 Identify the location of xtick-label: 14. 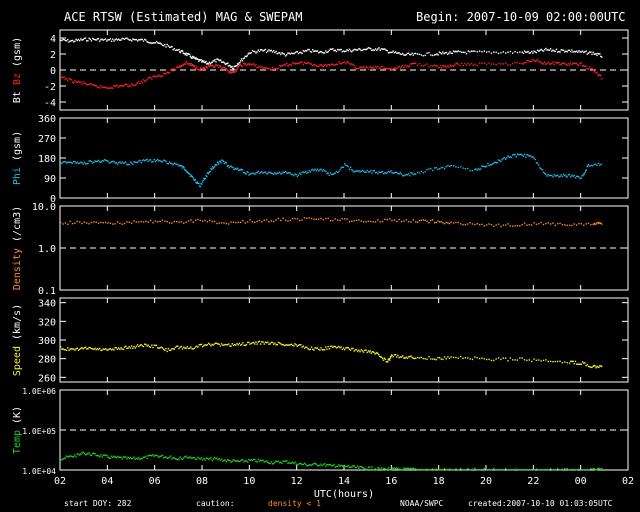
(344, 481).